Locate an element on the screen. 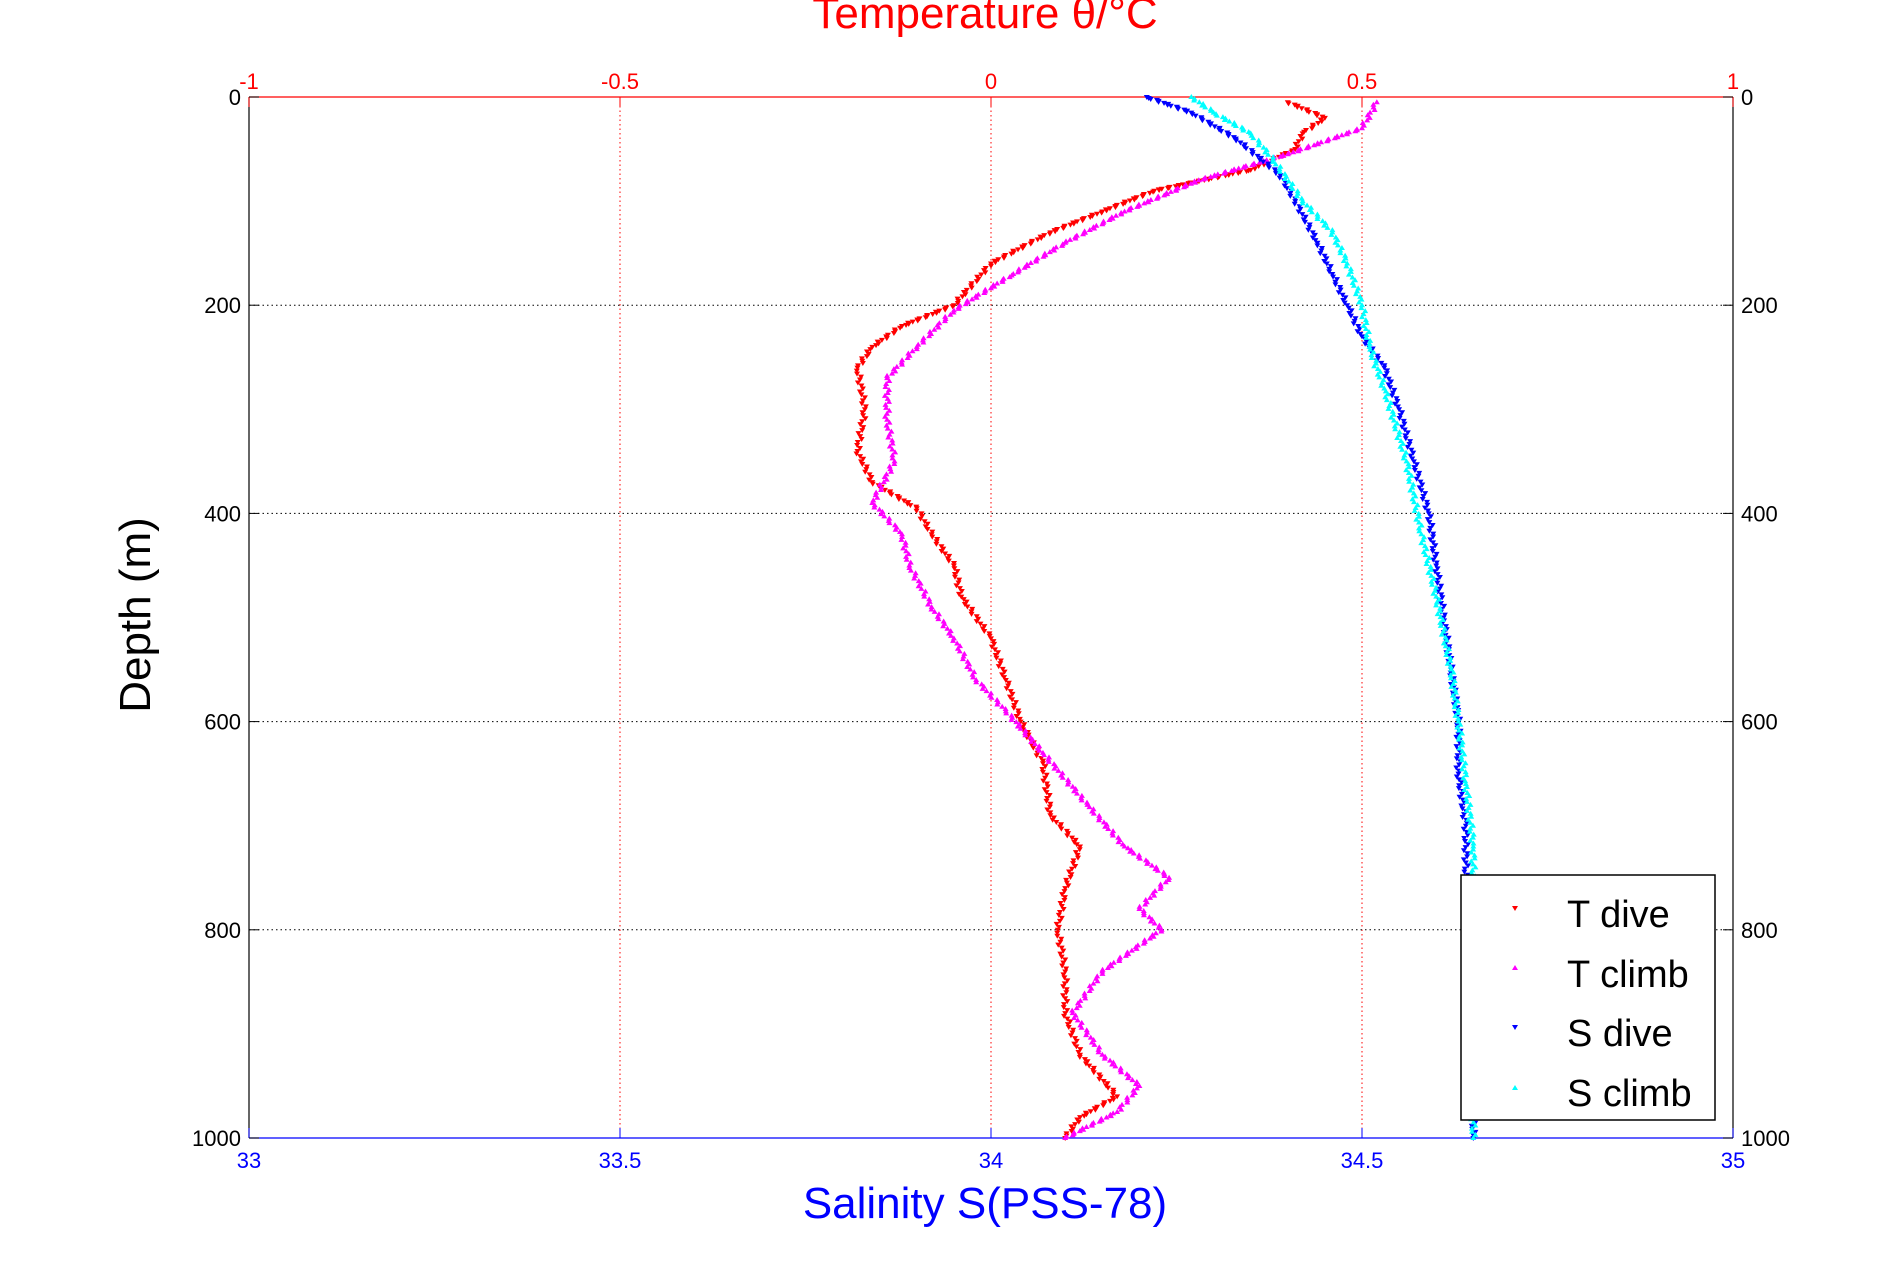 The height and width of the screenshot is (1262, 1891). left-tick-label: 0 is located at coordinates (235, 97).